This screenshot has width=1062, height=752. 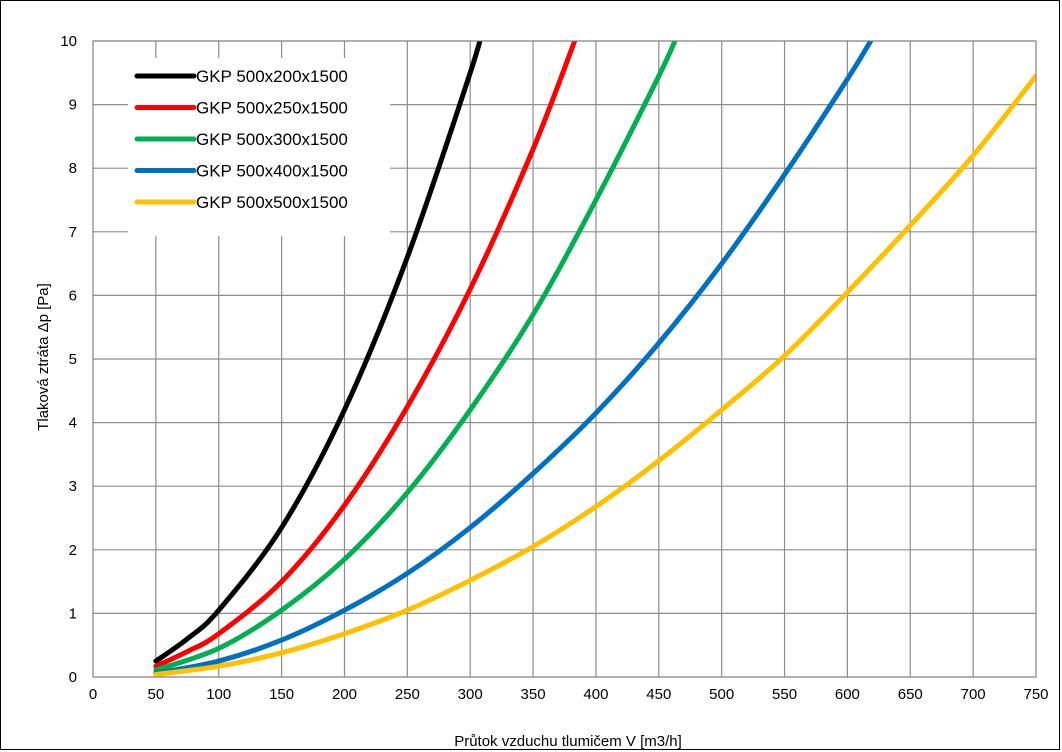 What do you see at coordinates (43, 357) in the screenshot?
I see `y-axis-title: Tlaková ztráta Δp [Pa]` at bounding box center [43, 357].